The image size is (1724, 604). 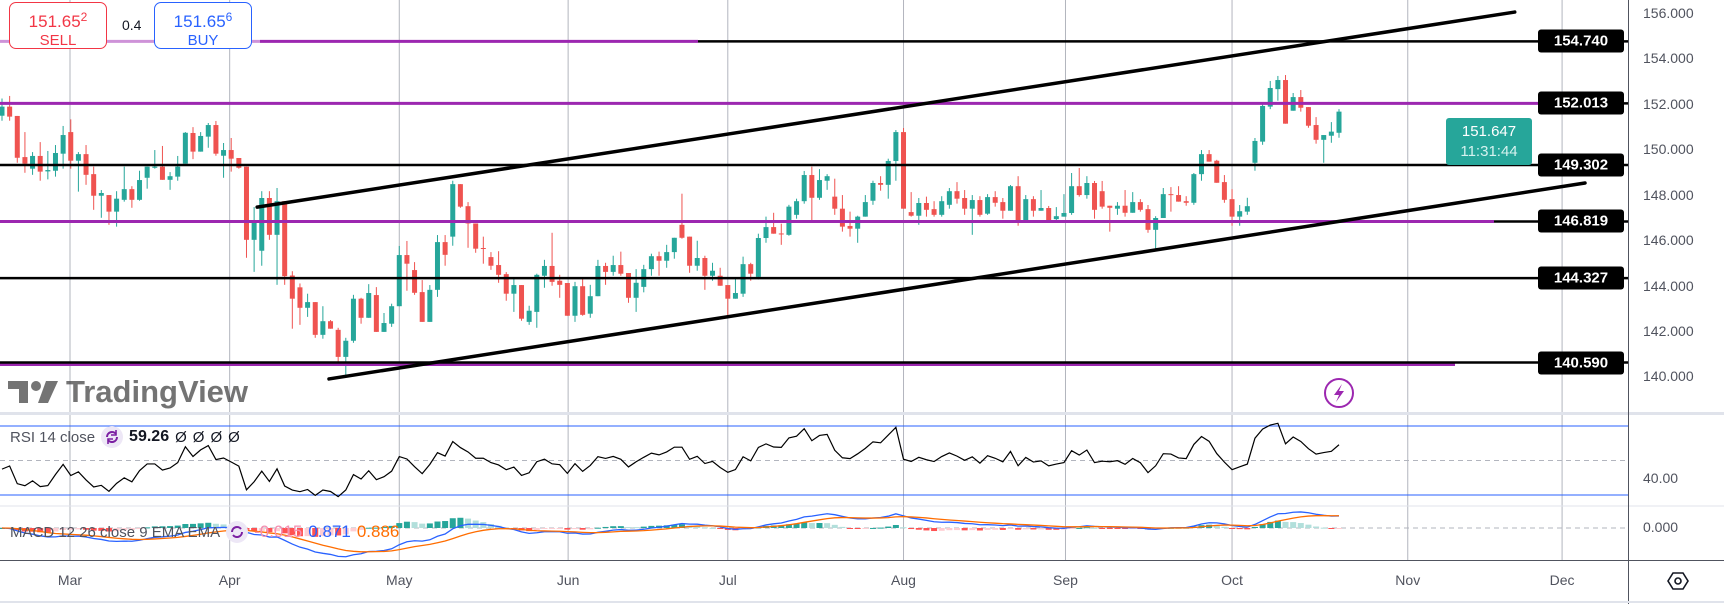 I want to click on price-tick-label: 154.000, so click(x=1668, y=58).